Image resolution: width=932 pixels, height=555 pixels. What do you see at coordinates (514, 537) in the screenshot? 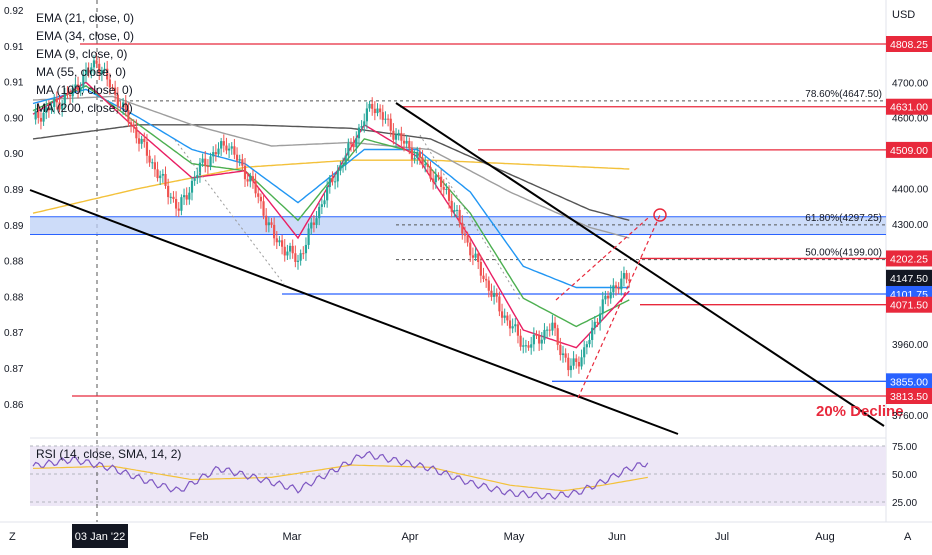
I see `time-axis-label: May` at bounding box center [514, 537].